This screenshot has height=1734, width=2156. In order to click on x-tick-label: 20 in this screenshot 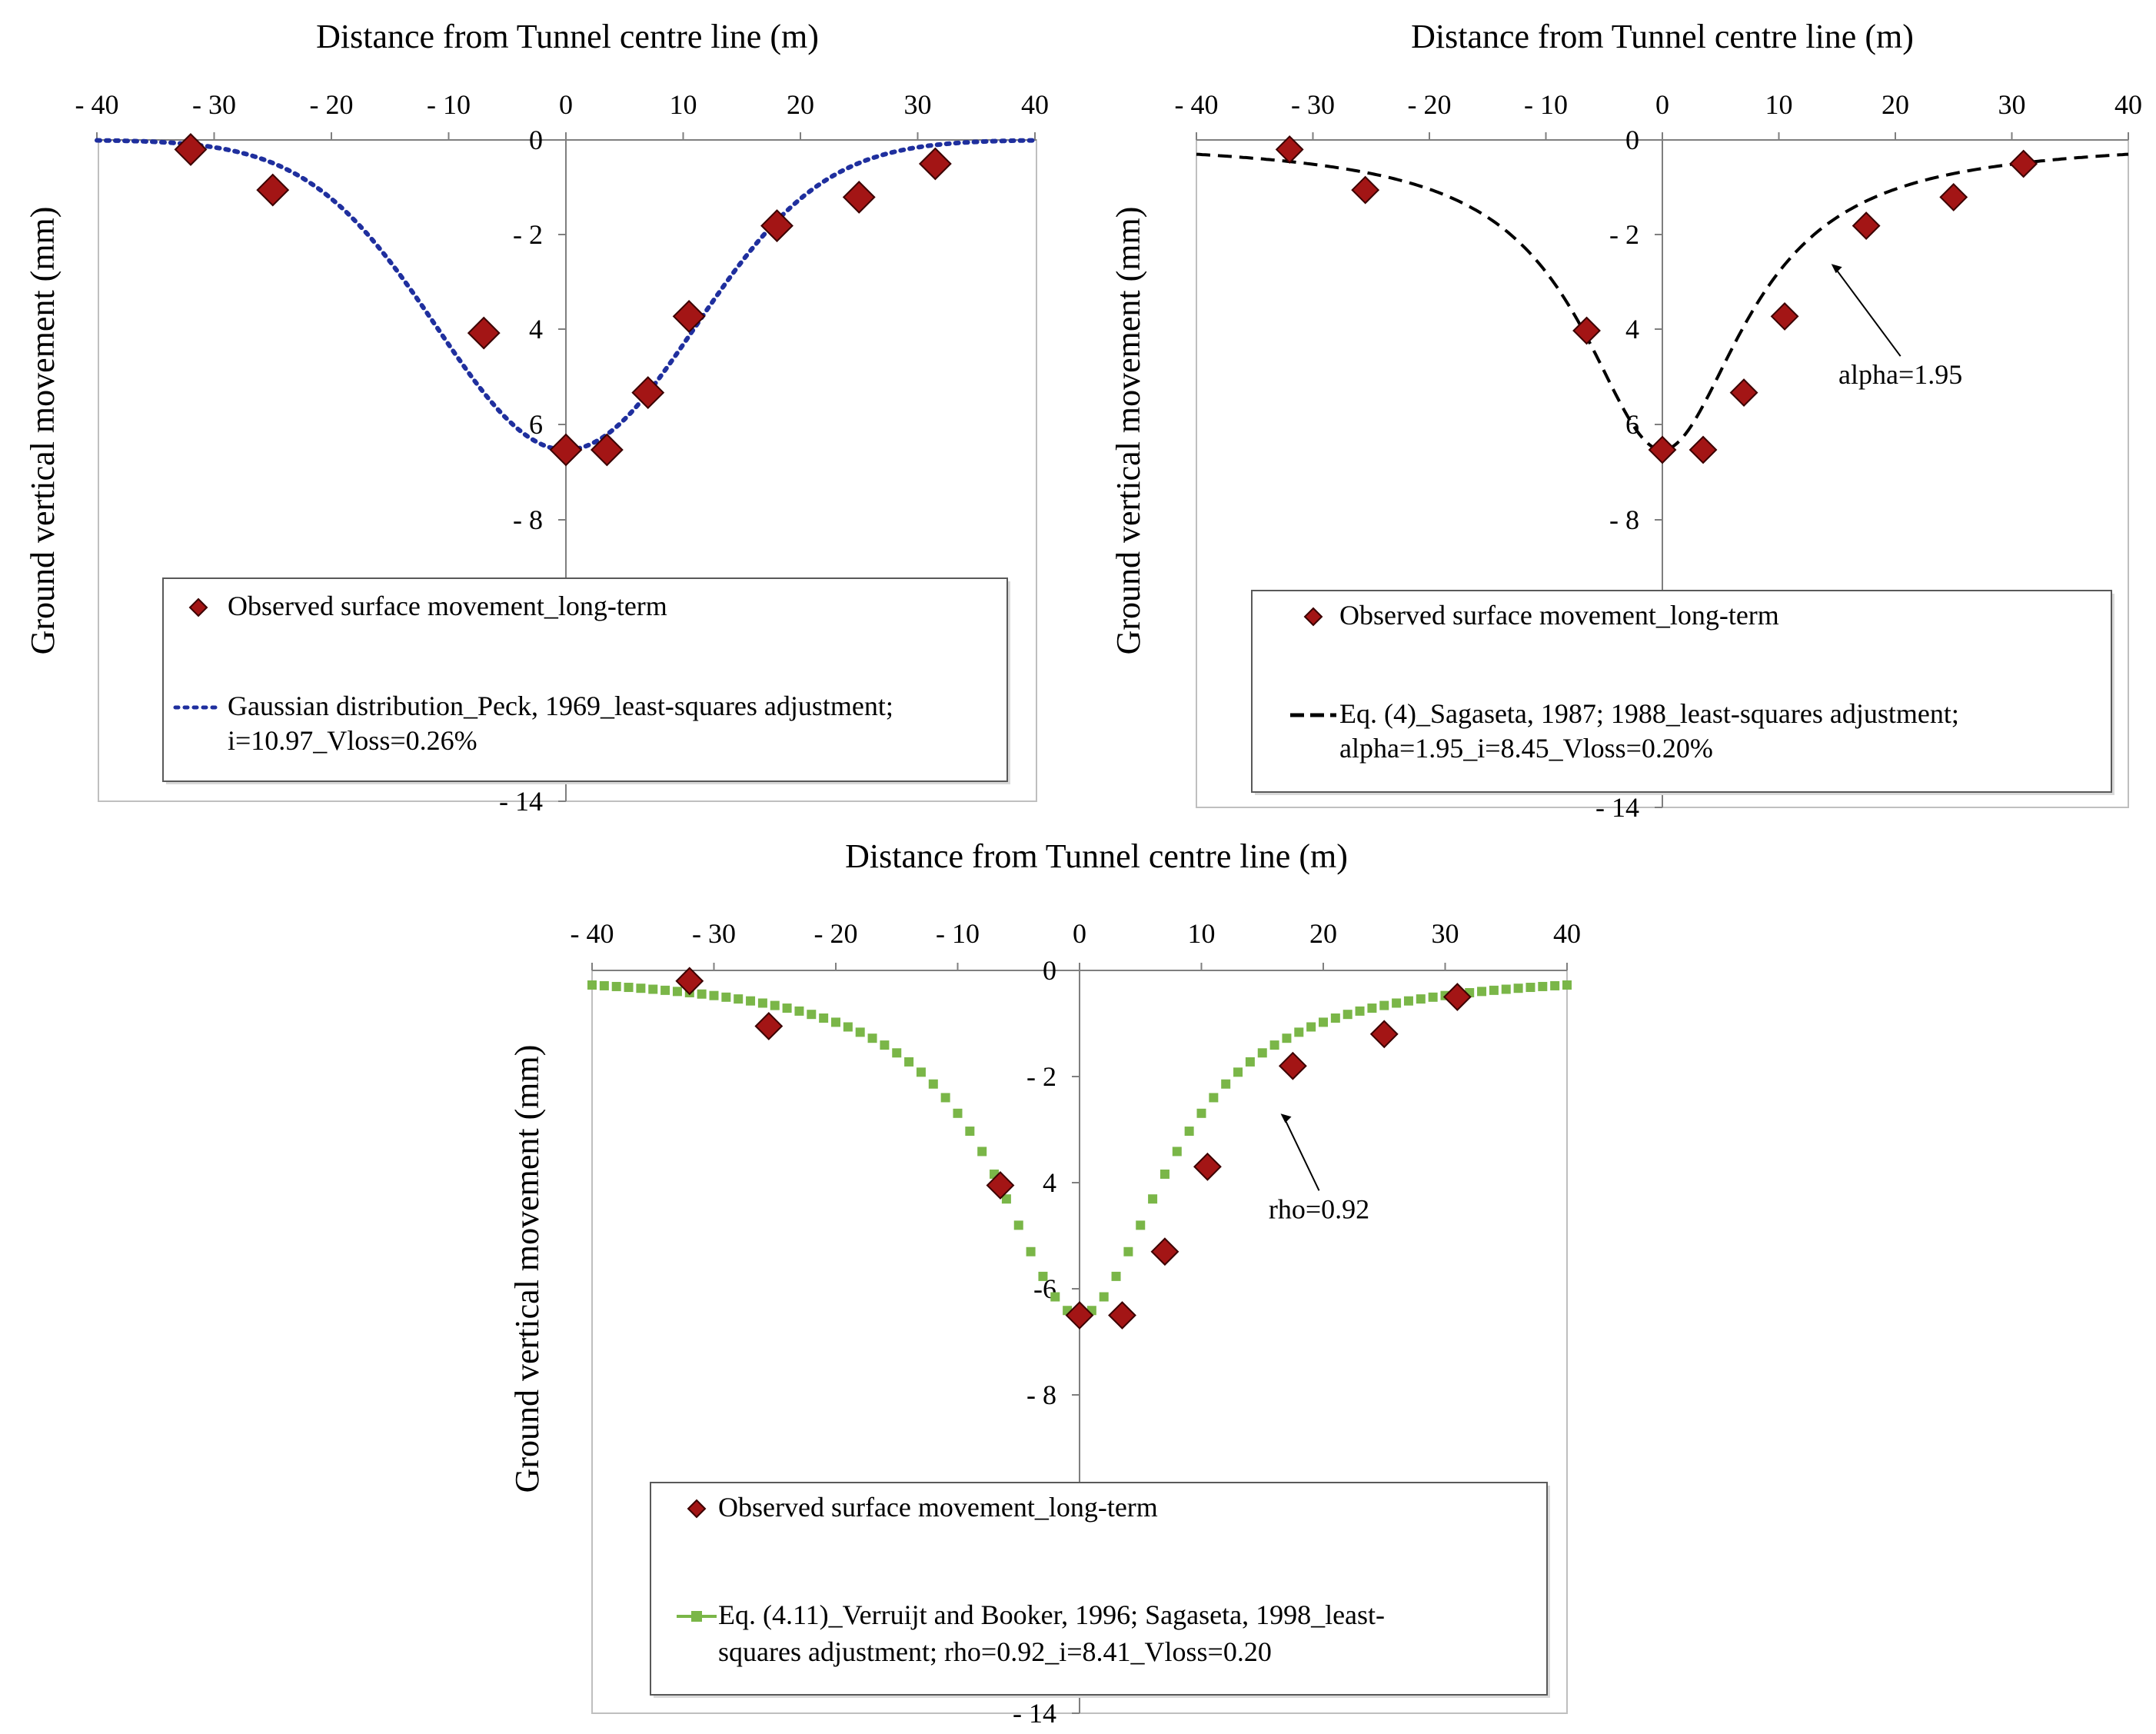, I will do `click(1895, 104)`.